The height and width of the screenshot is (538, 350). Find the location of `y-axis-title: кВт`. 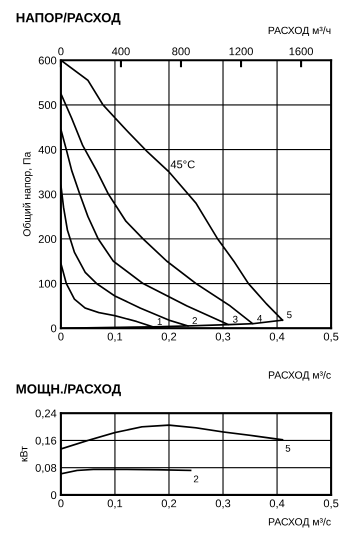

y-axis-title: кВт is located at coordinates (24, 454).